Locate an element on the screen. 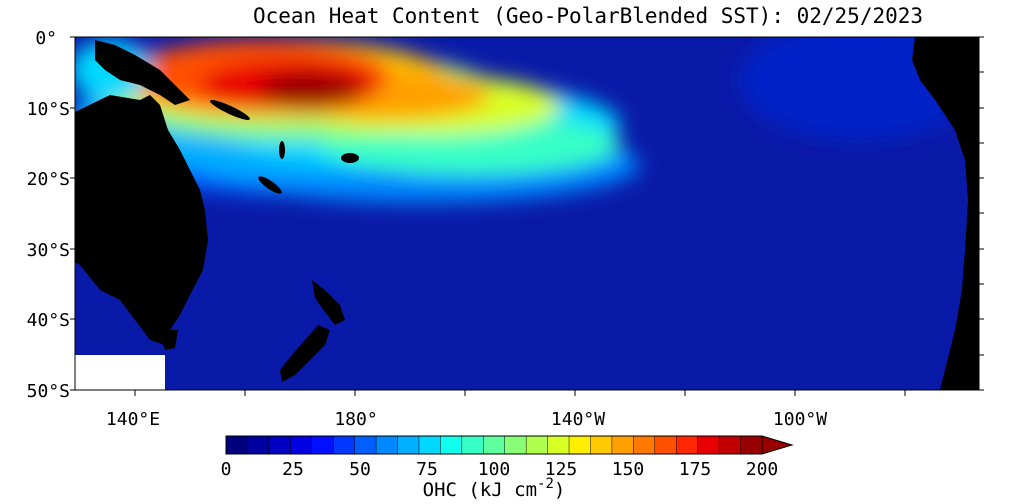  lon-label-140w: 140°W is located at coordinates (578, 419).